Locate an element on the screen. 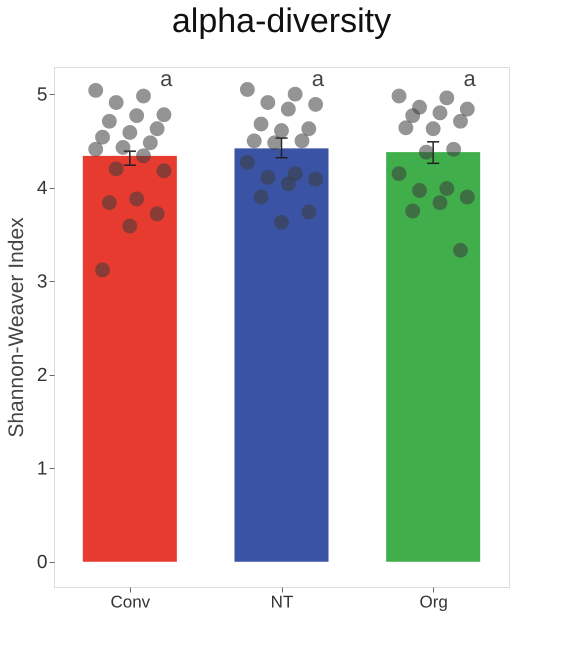 This screenshot has height=647, width=572. y-tick-label: 5 is located at coordinates (42, 95).